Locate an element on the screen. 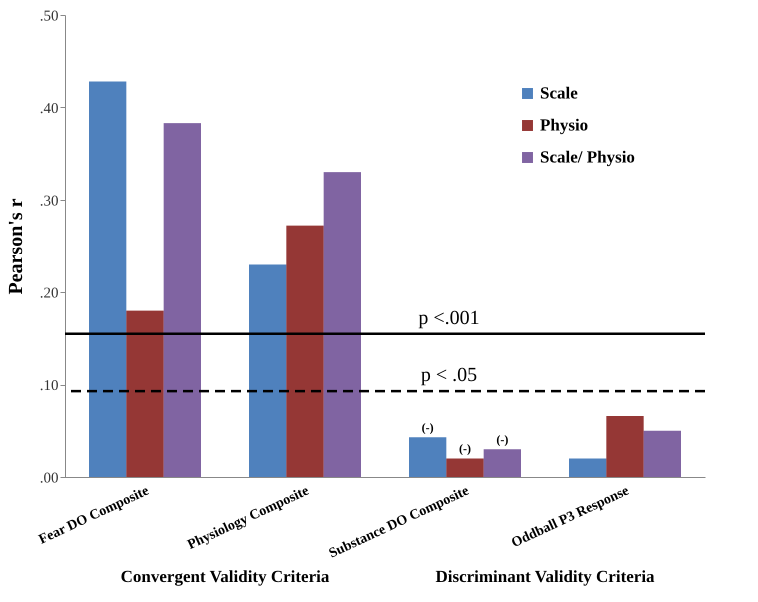 Image resolution: width=758 pixels, height=602 pixels. y-tick-label: .10 is located at coordinates (49, 386).